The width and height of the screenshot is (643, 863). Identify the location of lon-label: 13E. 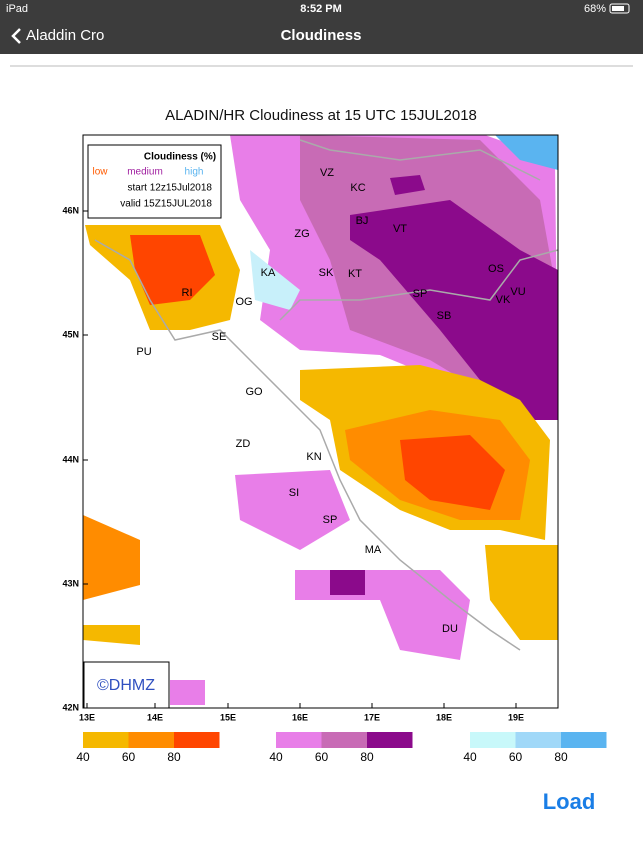
(87, 717).